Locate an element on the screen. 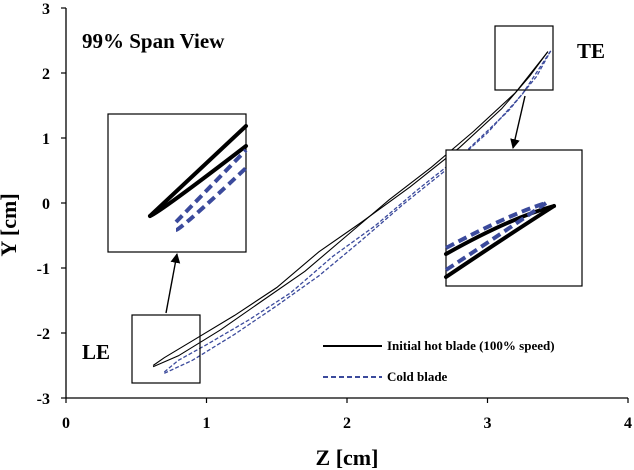 The image size is (634, 470). annotation-te: TE is located at coordinates (591, 51).